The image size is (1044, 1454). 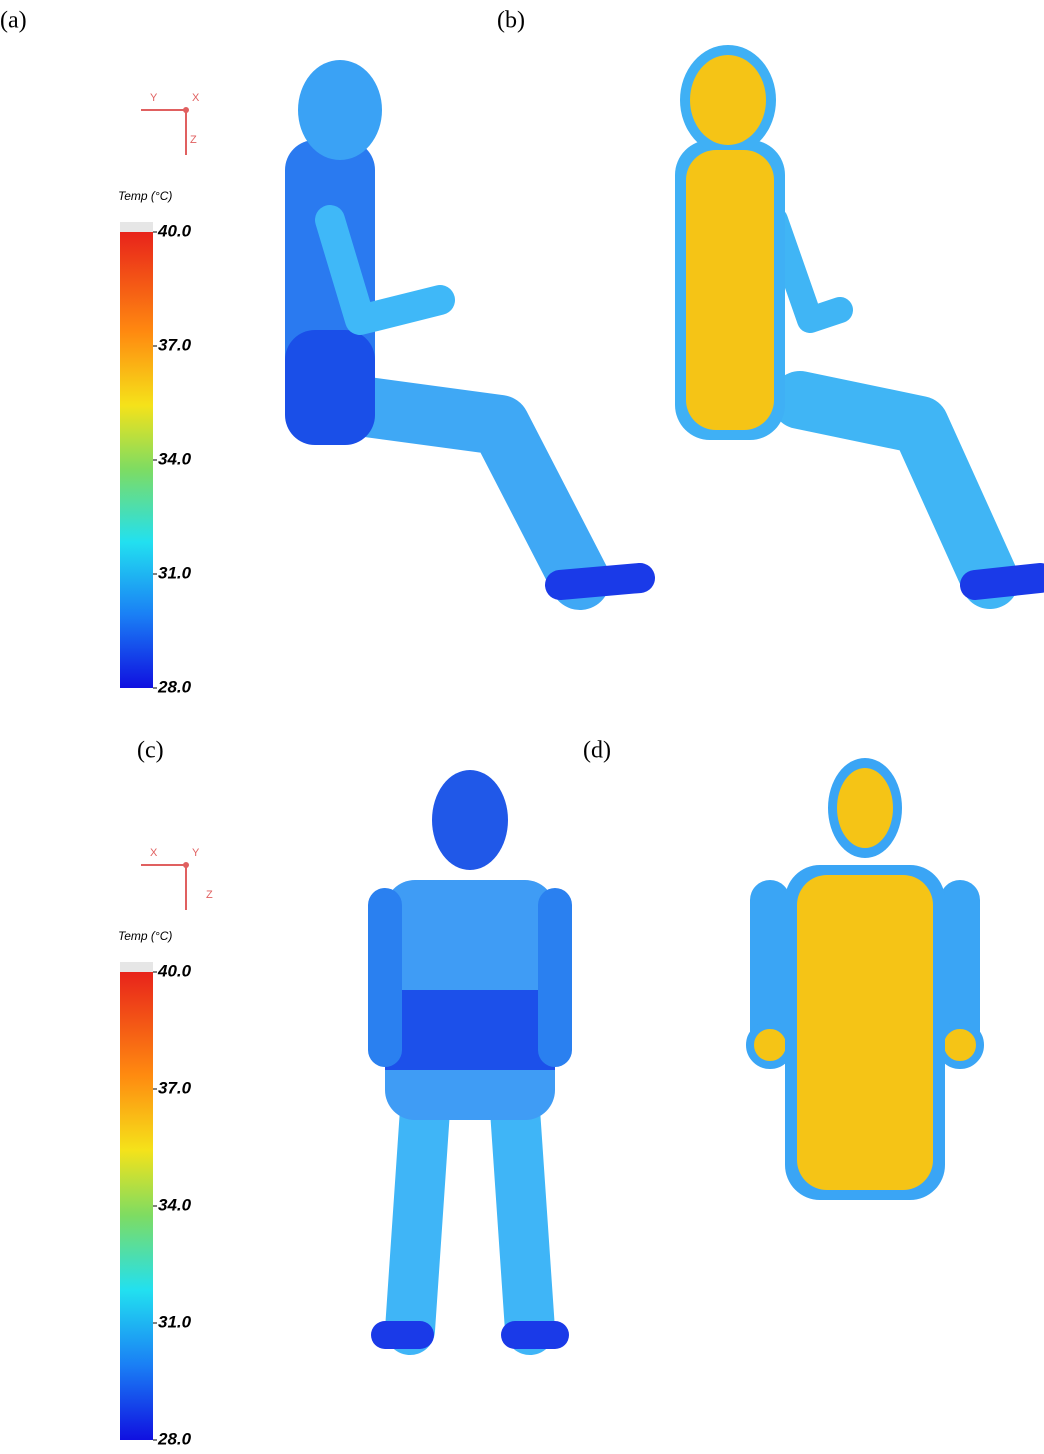 I want to click on thermal-figure-front-section, so click(x=865, y=979).